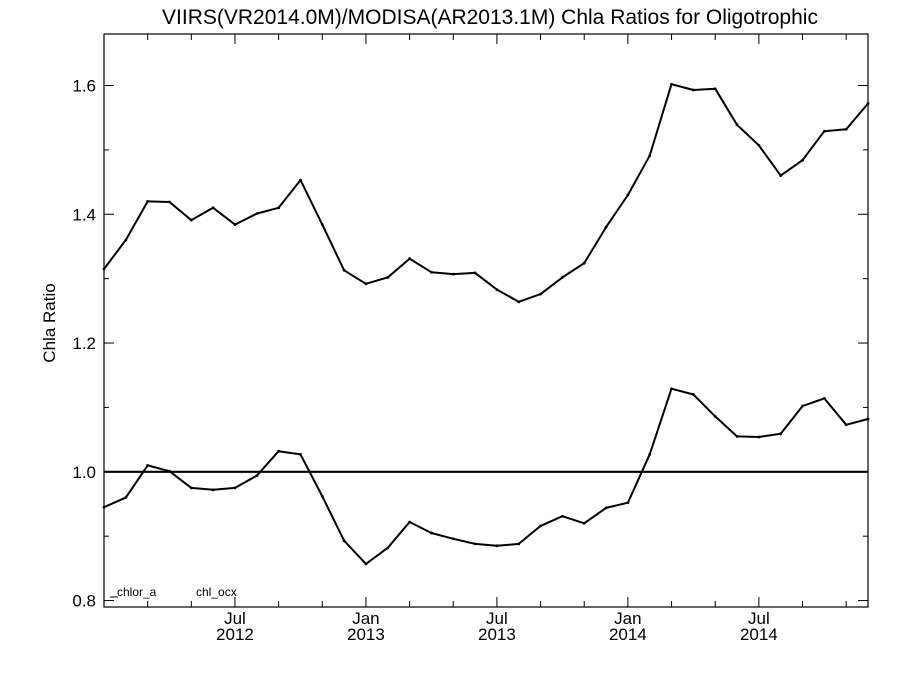  Describe the element at coordinates (84, 472) in the screenshot. I see `y-tick-label: 1.0` at that location.